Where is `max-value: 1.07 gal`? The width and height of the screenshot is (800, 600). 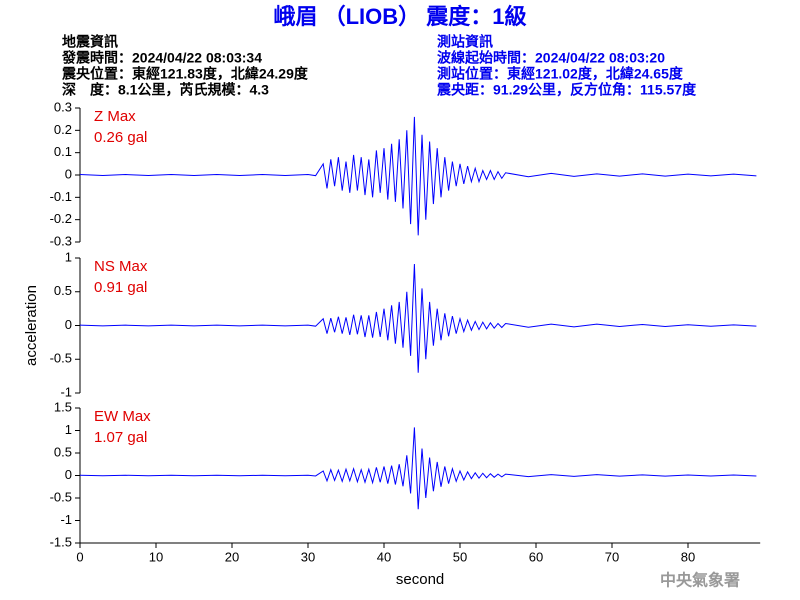
max-value: 1.07 gal is located at coordinates (120, 437).